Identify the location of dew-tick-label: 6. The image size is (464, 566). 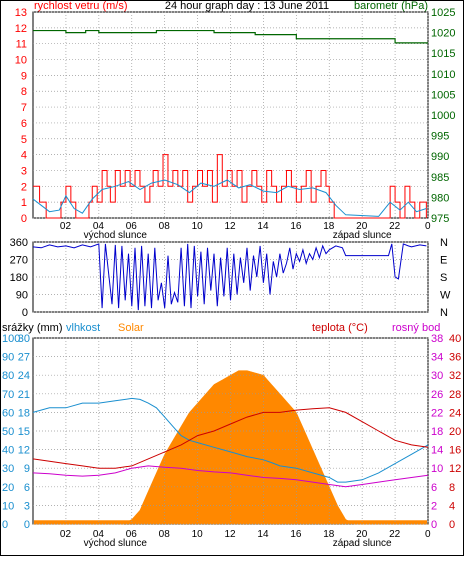
(434, 488).